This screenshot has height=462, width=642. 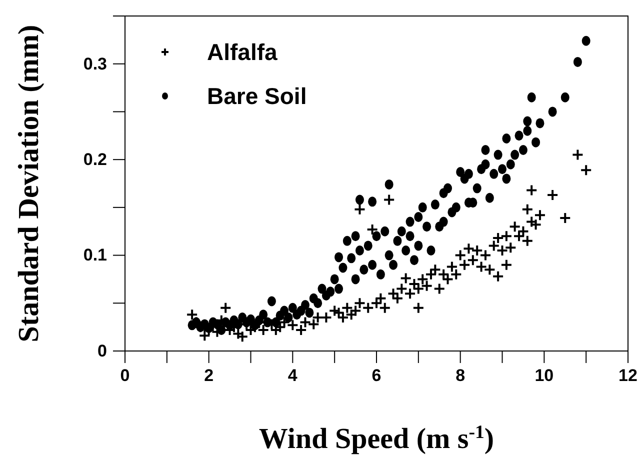 I want to click on x-tick-label: 10, so click(x=544, y=376).